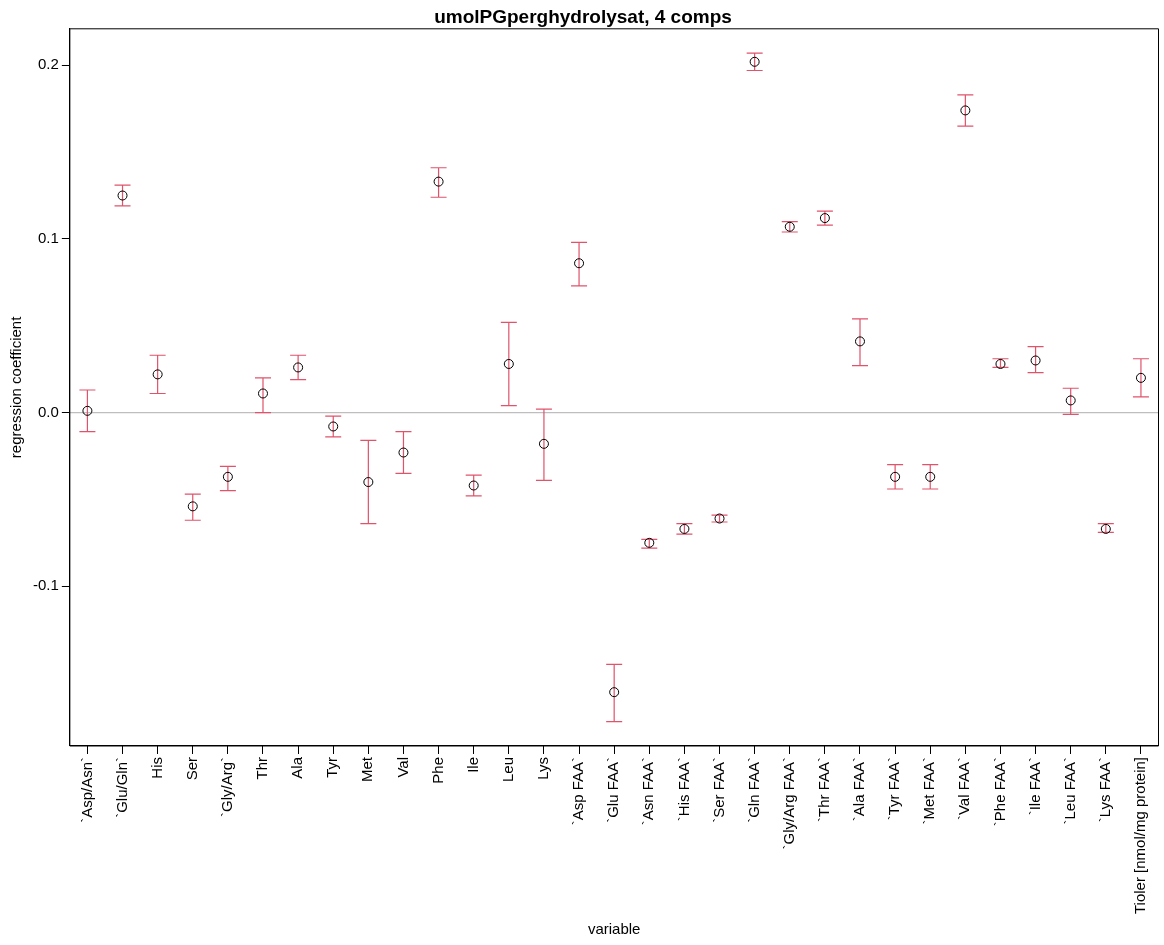 Image resolution: width=1164 pixels, height=945 pixels. I want to click on x-tick-label: `His FAA`, so click(683, 789).